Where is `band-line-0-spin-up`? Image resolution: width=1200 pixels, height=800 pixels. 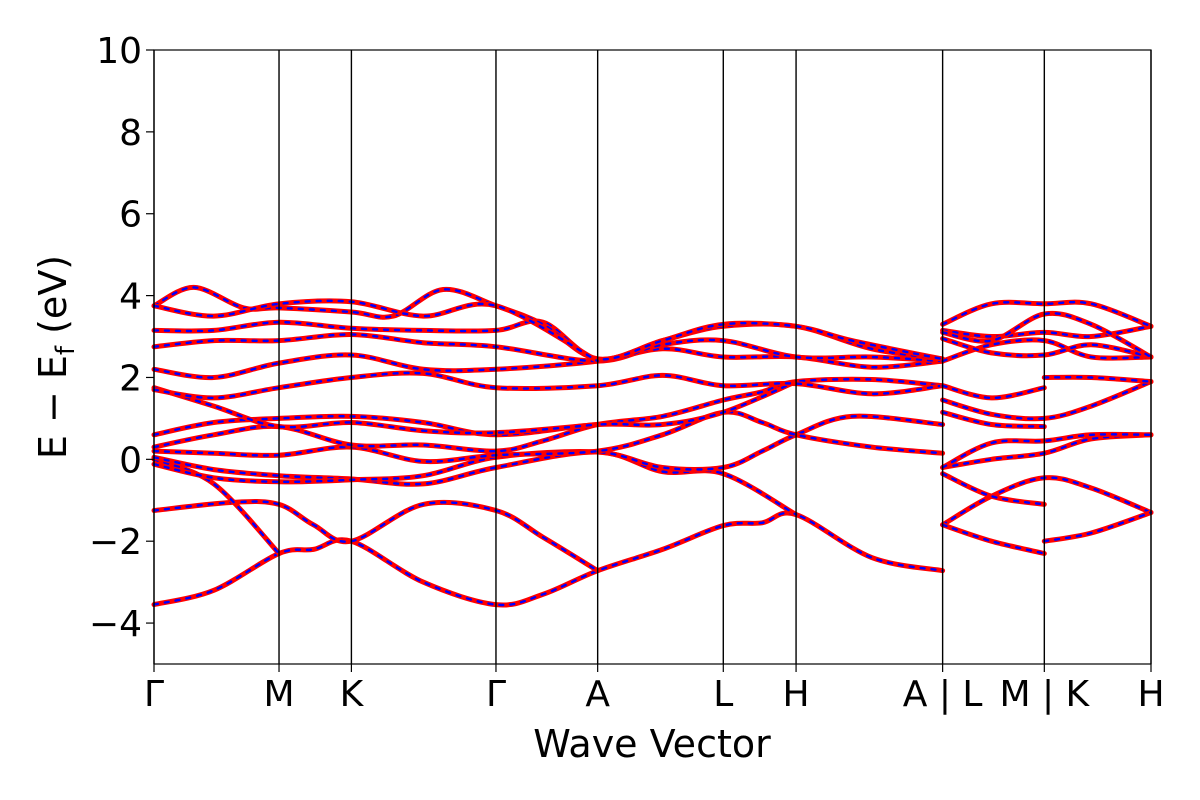
band-line-0-spin-up is located at coordinates (548, 559).